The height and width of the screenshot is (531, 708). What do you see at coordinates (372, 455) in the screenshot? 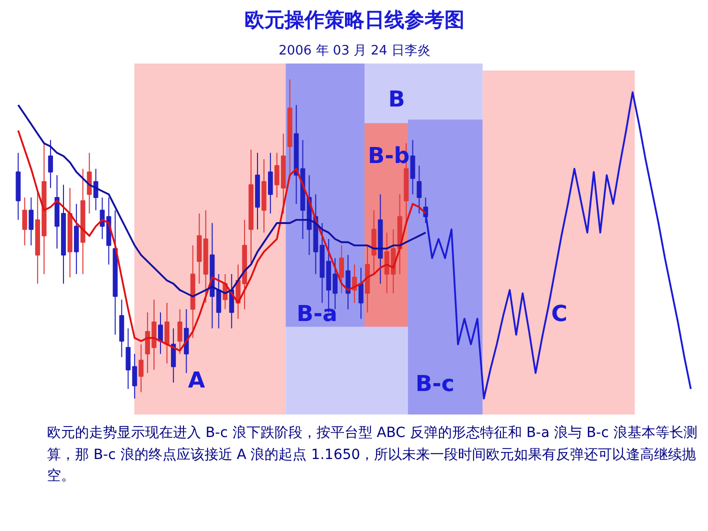
I see `text: 欧元的走势显示现在进入 B-c 浪下跌阶段，按平台型 ABC 反弹的形态特征和 B-a 浪与 B-c 浪基本等长测算，那 B-c 浪的终点应该接近 A 浪的起点 1.1650，所以未来一段时间欧元如果有反弹还可以逢高继续抛空。` at bounding box center [372, 455].